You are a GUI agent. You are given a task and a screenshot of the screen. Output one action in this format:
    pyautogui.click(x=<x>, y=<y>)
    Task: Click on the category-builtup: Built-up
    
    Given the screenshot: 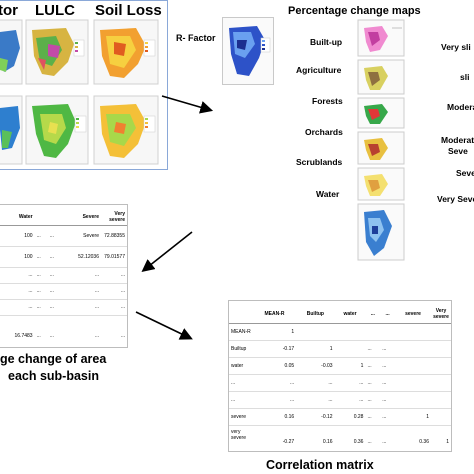 What is the action you would take?
    pyautogui.click(x=326, y=42)
    